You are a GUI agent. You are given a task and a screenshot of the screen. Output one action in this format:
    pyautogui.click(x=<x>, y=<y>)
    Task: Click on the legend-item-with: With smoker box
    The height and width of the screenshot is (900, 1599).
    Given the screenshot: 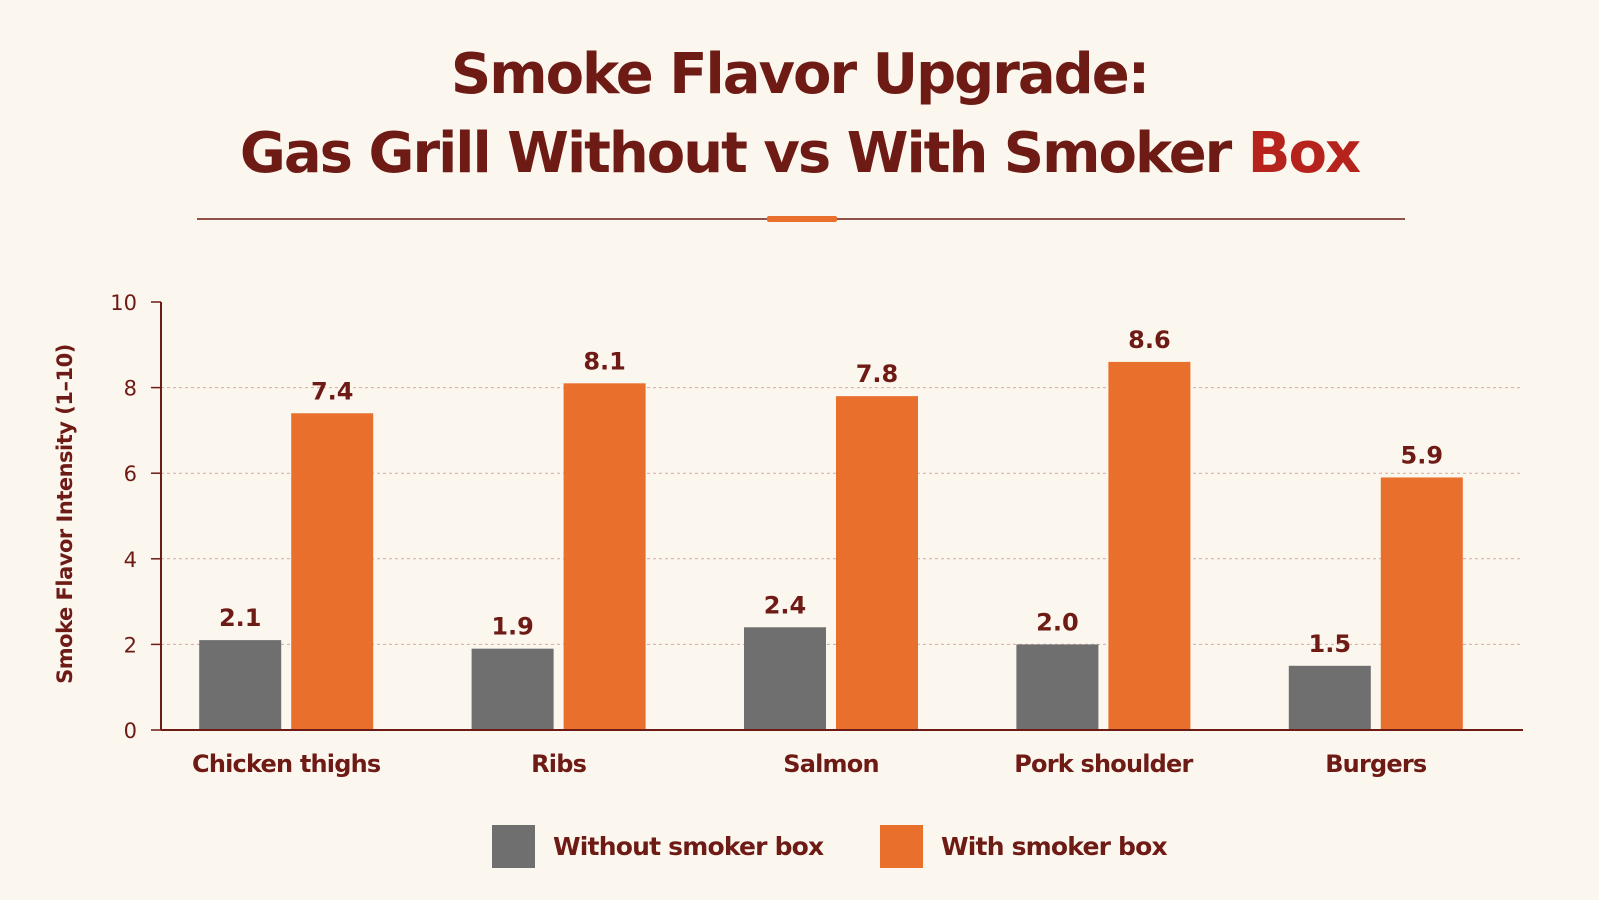 What is the action you would take?
    pyautogui.click(x=1024, y=846)
    